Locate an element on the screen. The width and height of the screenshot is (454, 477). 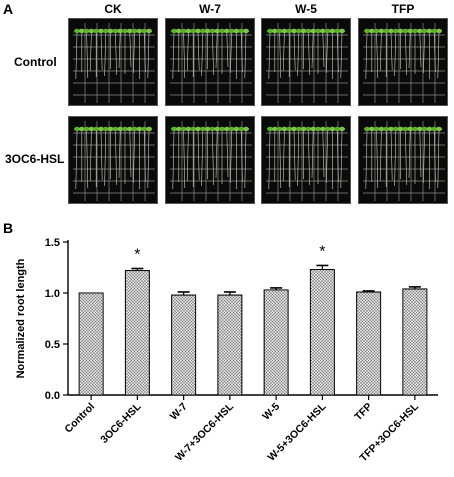
column-label-w7: W-7 is located at coordinates (210, 9).